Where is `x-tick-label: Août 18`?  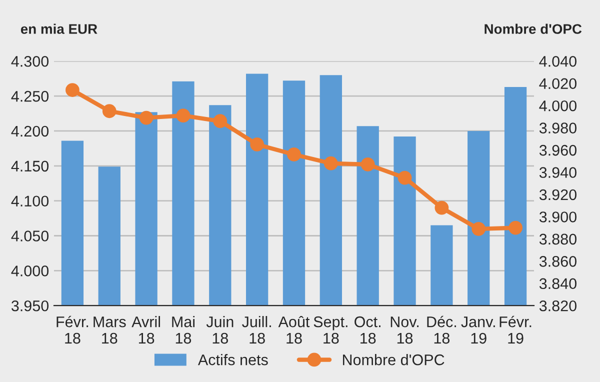
x-tick-label: Août 18 is located at coordinates (294, 330).